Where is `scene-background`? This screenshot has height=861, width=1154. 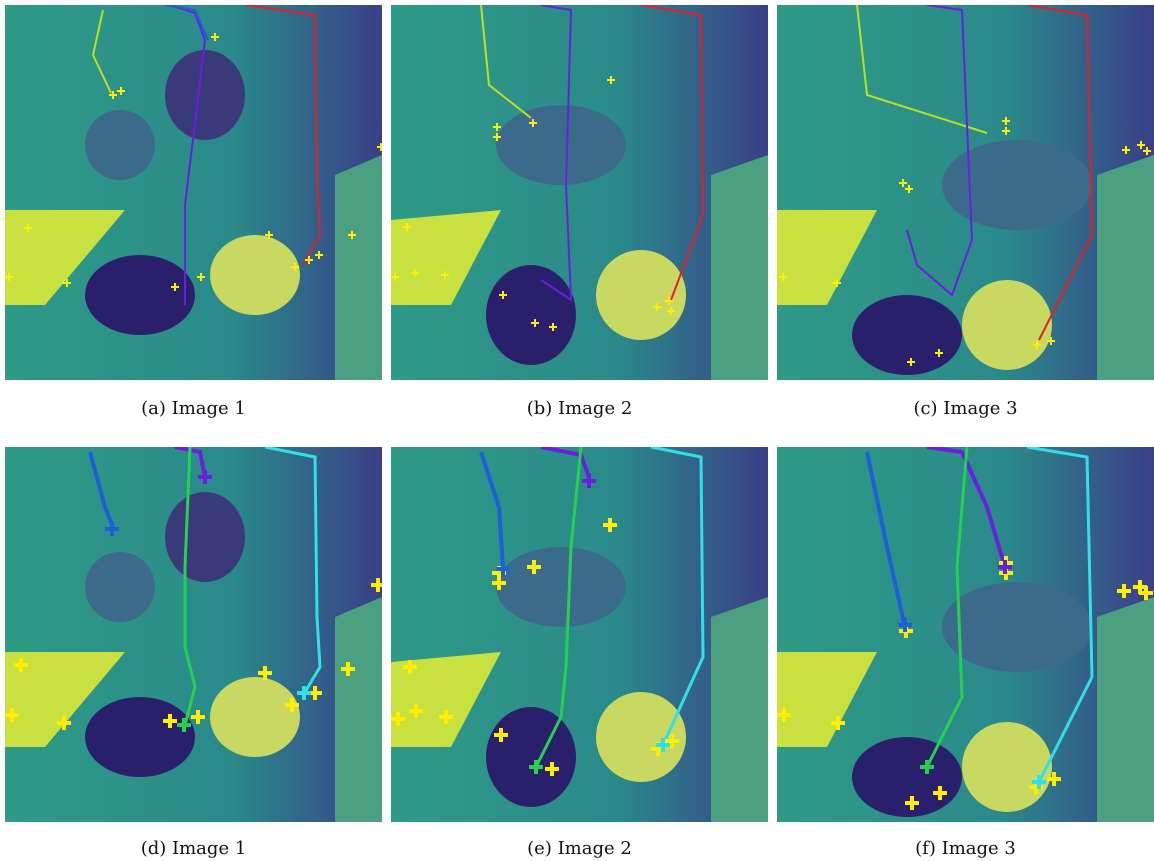
scene-background is located at coordinates (579, 634).